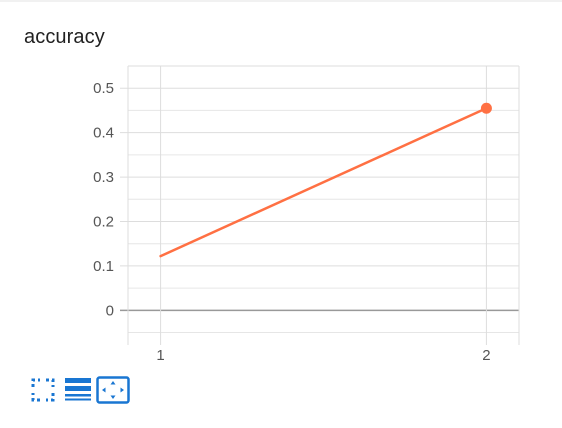  I want to click on toggle-log-scale-button, so click(78, 390).